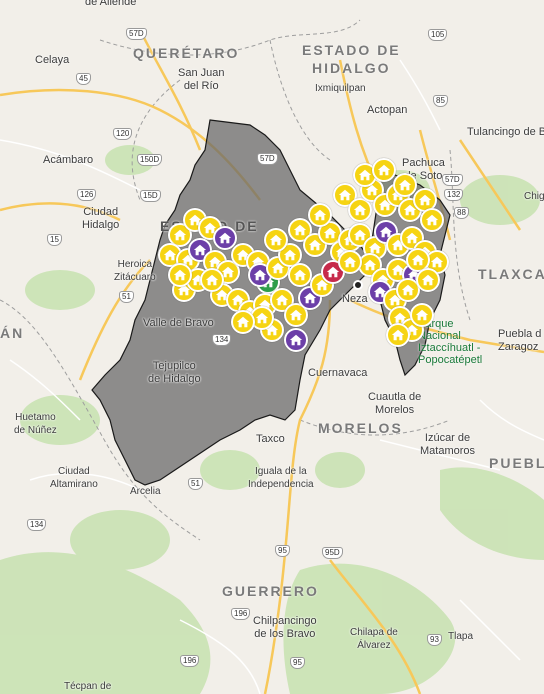  What do you see at coordinates (270, 591) in the screenshot?
I see `state-label-guerrero: GUERRERO` at bounding box center [270, 591].